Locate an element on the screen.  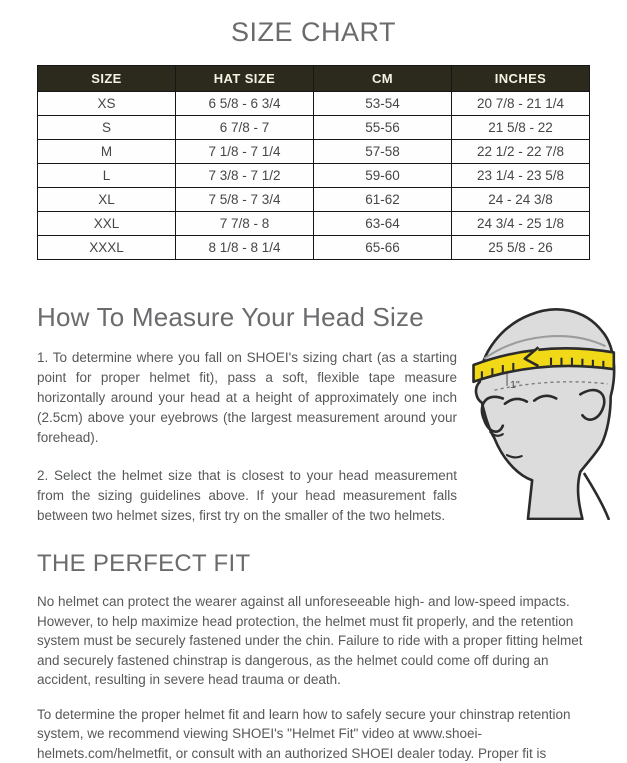
table-row: XS 6 5/8 - 6 3/4 53-54 20 7/8 - 21 1/4 is located at coordinates (313, 103).